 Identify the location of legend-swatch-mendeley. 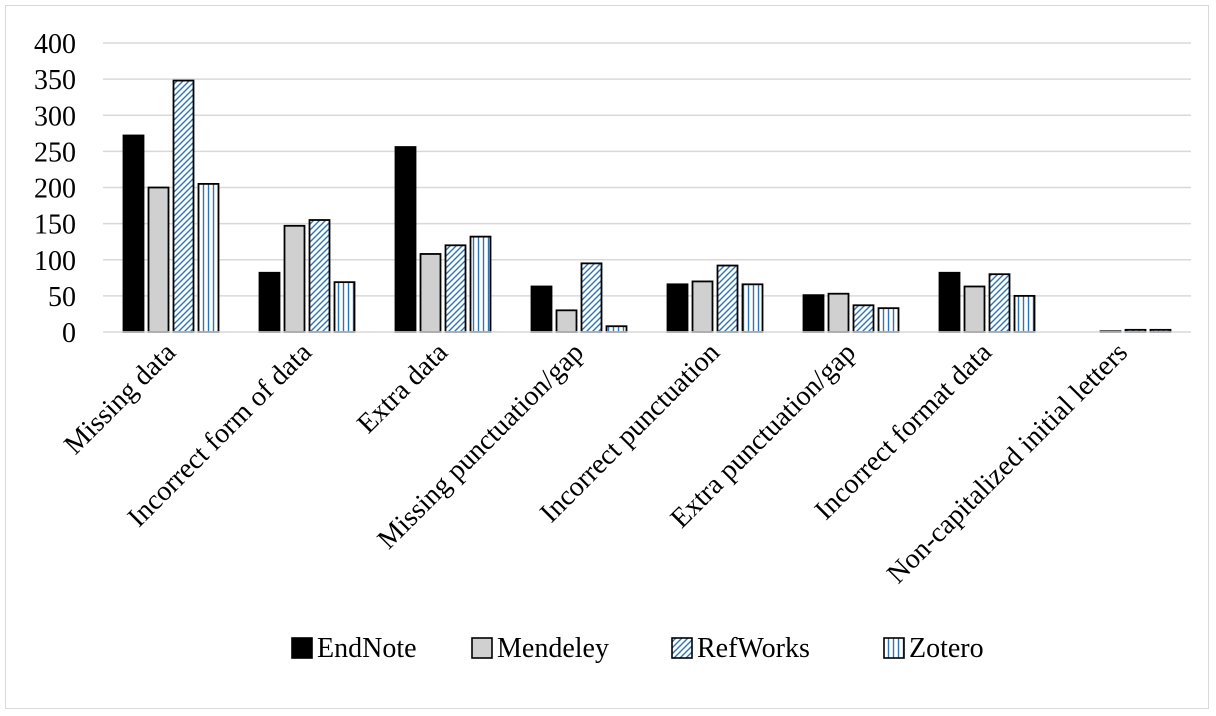
(482, 648).